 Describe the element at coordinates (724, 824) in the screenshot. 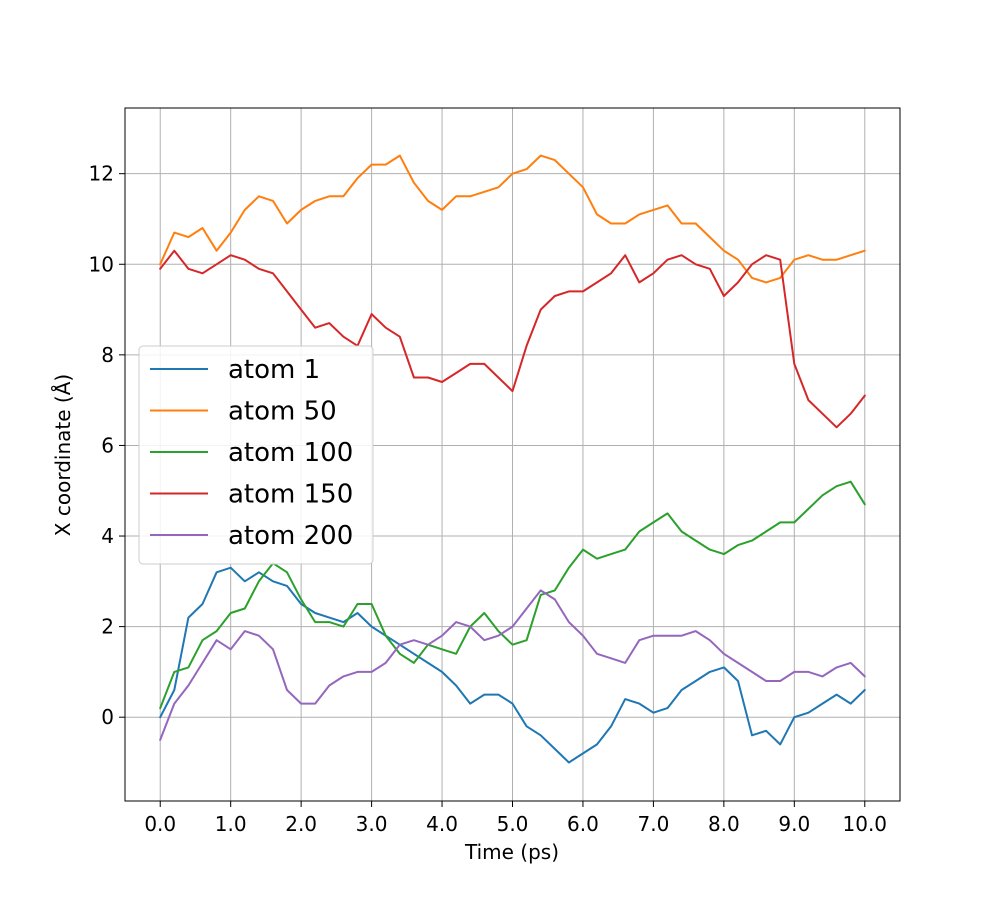

I see `x-tick-label: 8.0` at that location.